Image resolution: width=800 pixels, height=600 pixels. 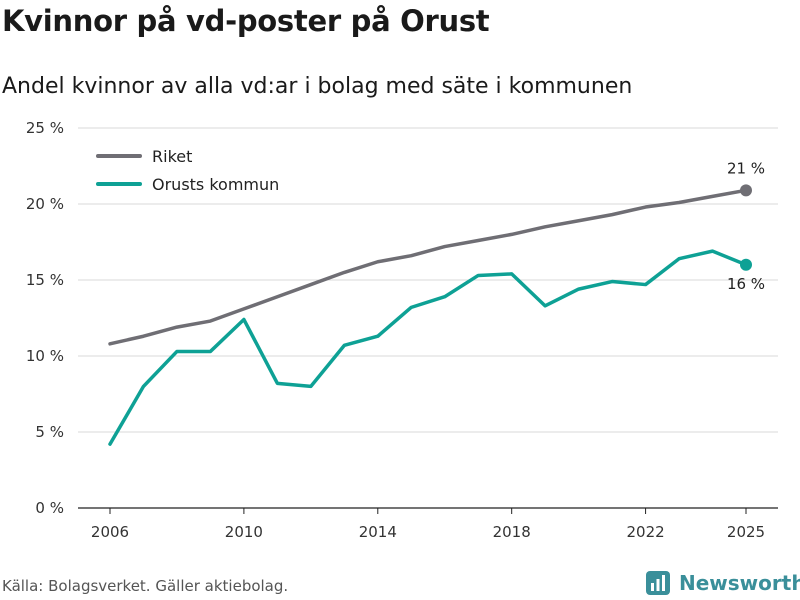 What do you see at coordinates (512, 532) in the screenshot?
I see `x-tick-label: 2018` at bounding box center [512, 532].